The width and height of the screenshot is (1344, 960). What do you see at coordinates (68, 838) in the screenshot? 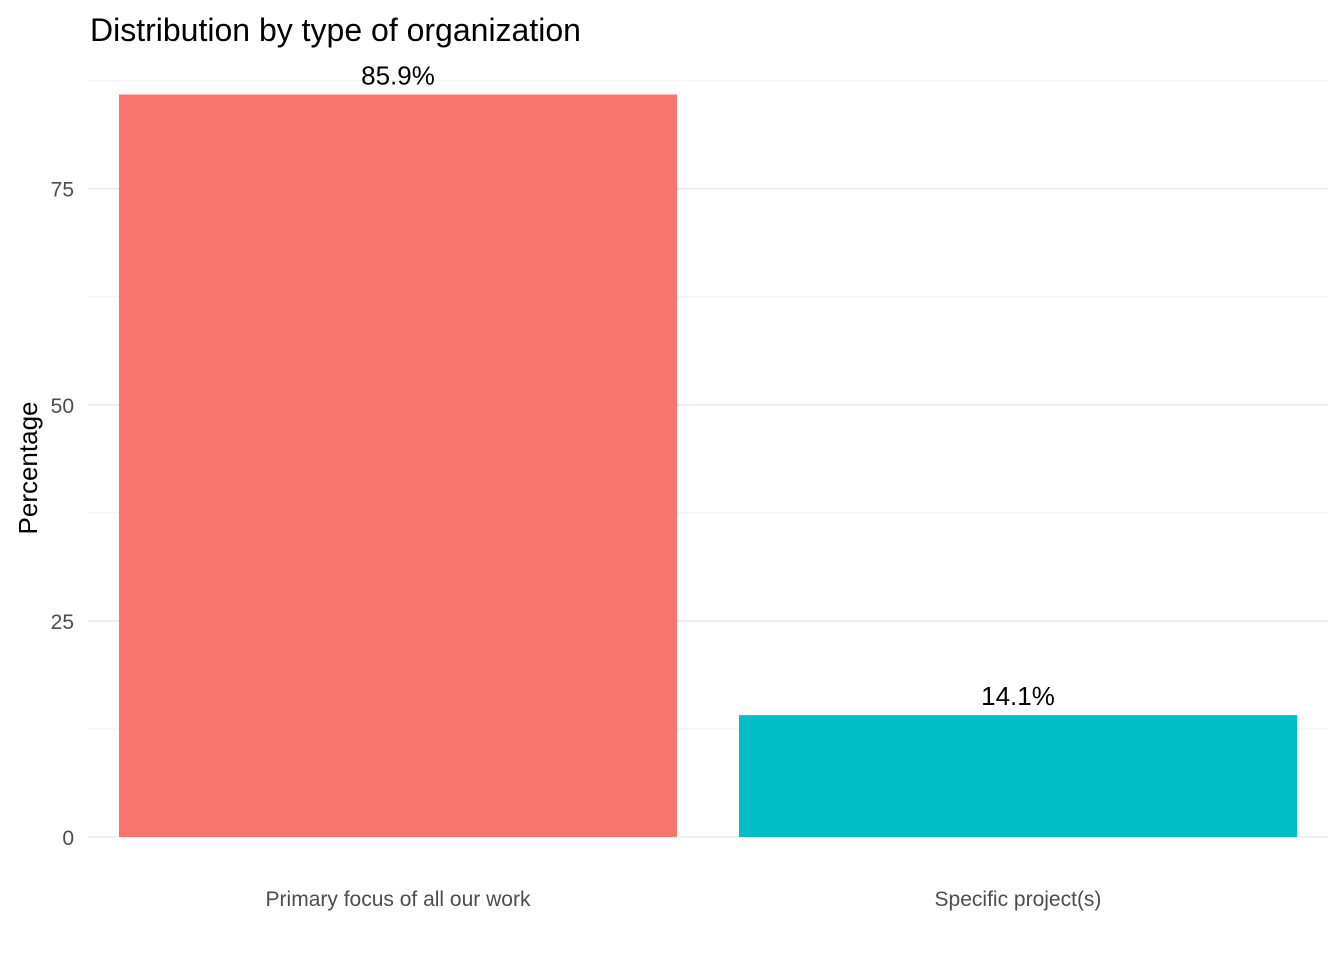
I see `y-tick-label-0: 0` at bounding box center [68, 838].